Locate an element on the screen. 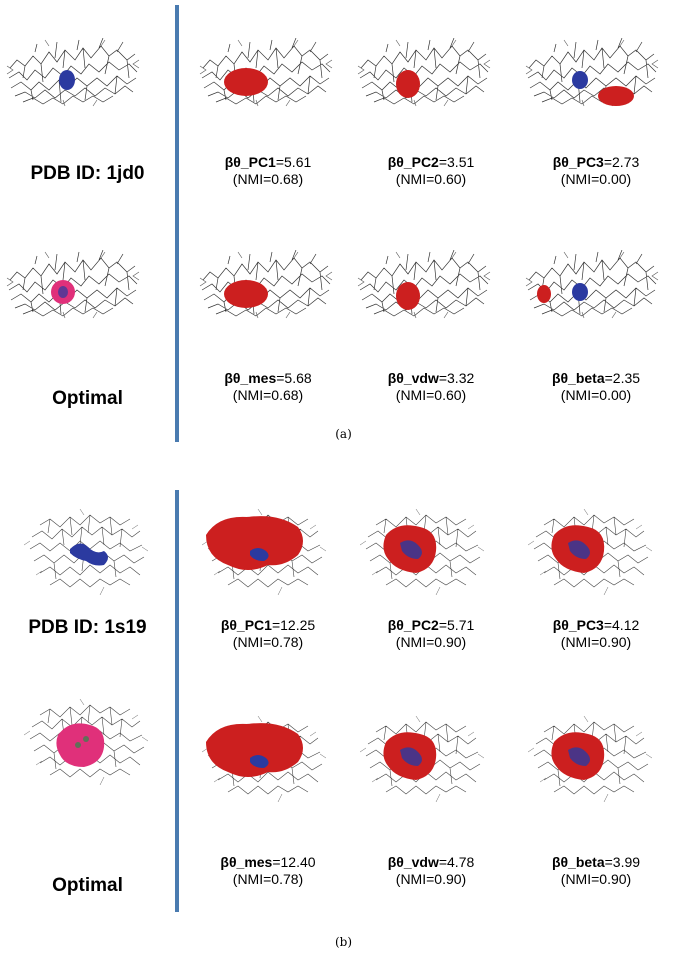  pdb-id-label: PDB ID: 1s19 is located at coordinates (87, 627).